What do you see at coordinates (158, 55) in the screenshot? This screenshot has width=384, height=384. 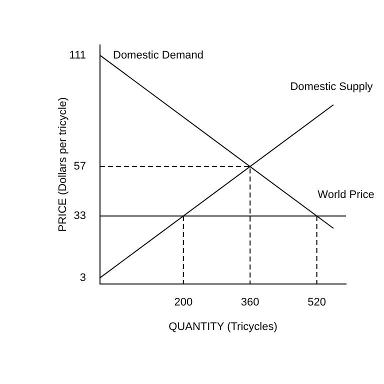 I see `series-label: Domestic Demand` at bounding box center [158, 55].